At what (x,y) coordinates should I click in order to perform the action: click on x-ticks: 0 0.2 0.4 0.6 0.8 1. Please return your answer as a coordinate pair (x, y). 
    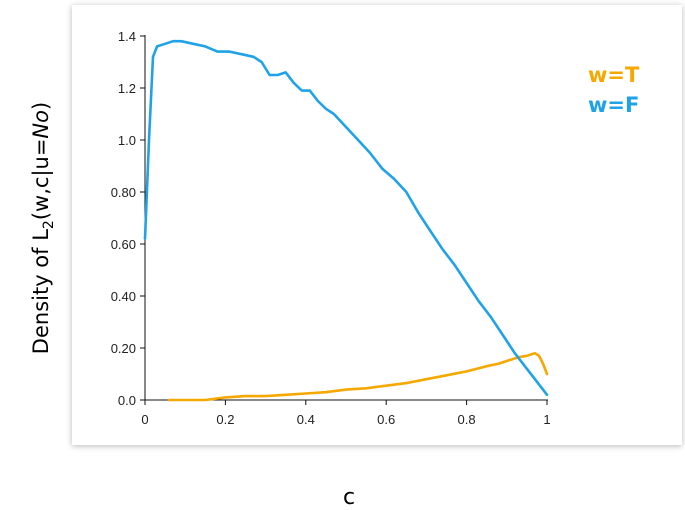
    Looking at the image, I should click on (346, 413).